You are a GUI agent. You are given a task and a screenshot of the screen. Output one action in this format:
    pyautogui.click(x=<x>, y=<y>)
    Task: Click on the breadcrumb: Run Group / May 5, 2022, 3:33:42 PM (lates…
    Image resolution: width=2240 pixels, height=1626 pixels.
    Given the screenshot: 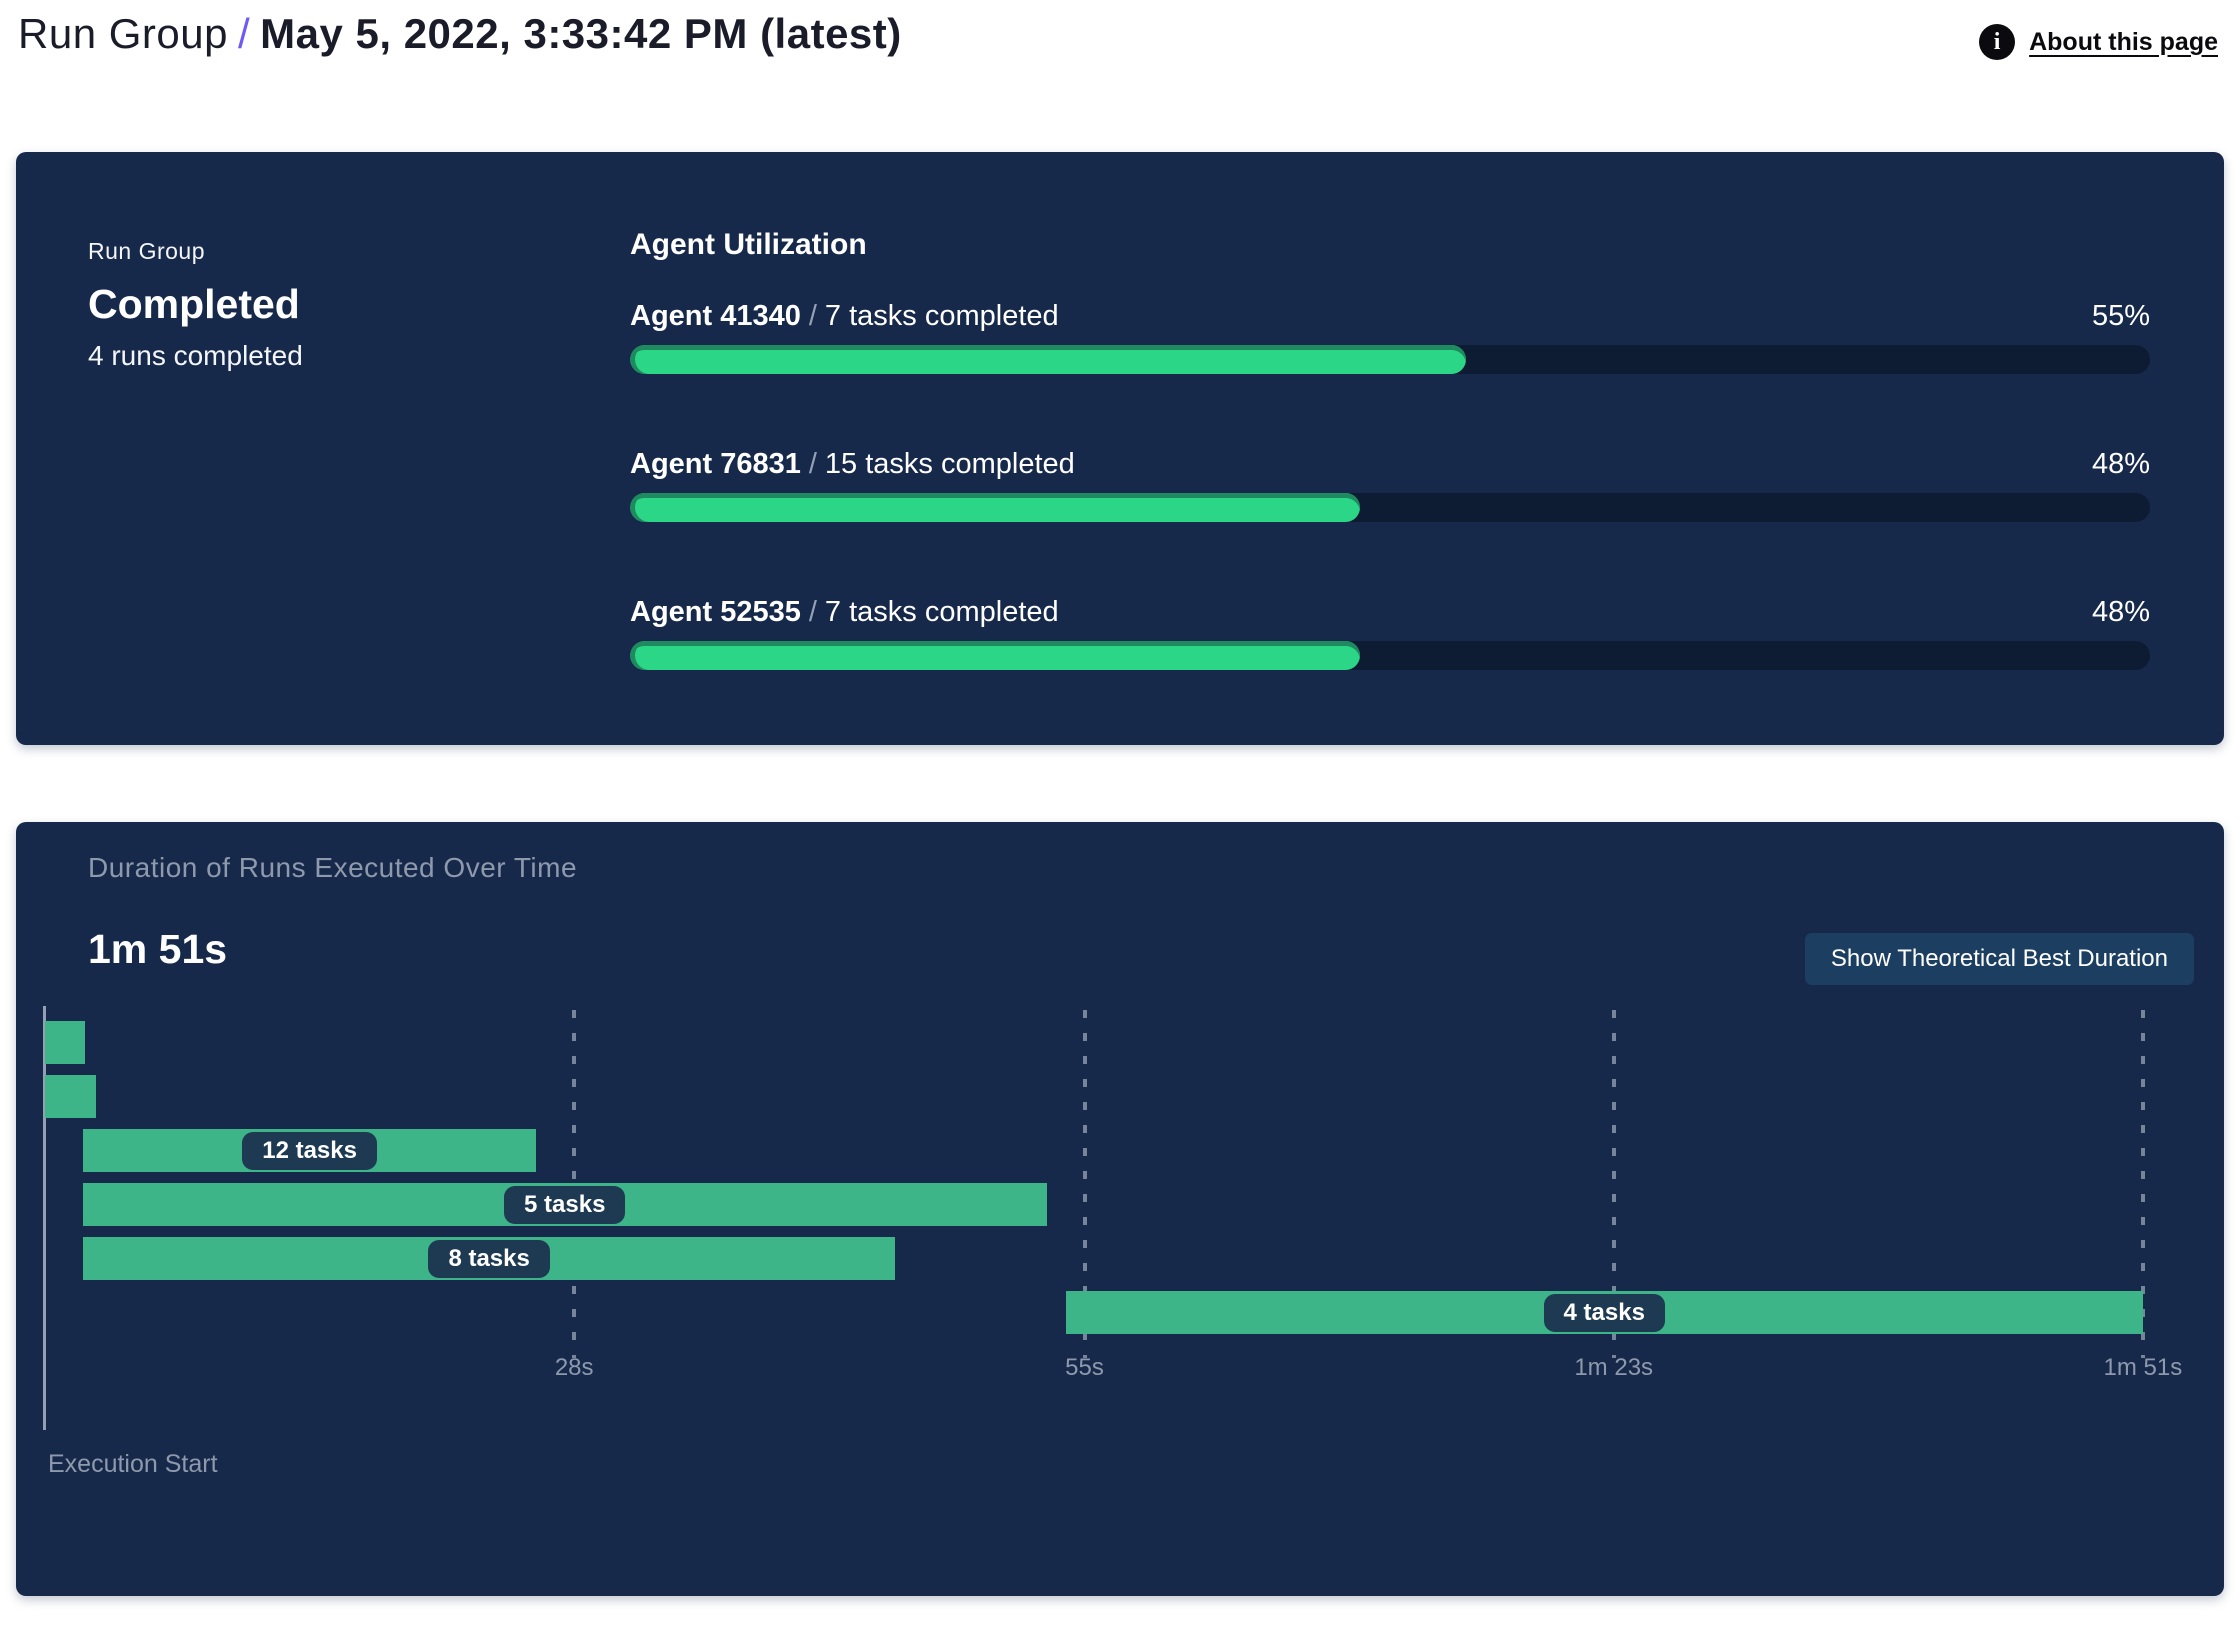 What is the action you would take?
    pyautogui.click(x=460, y=34)
    